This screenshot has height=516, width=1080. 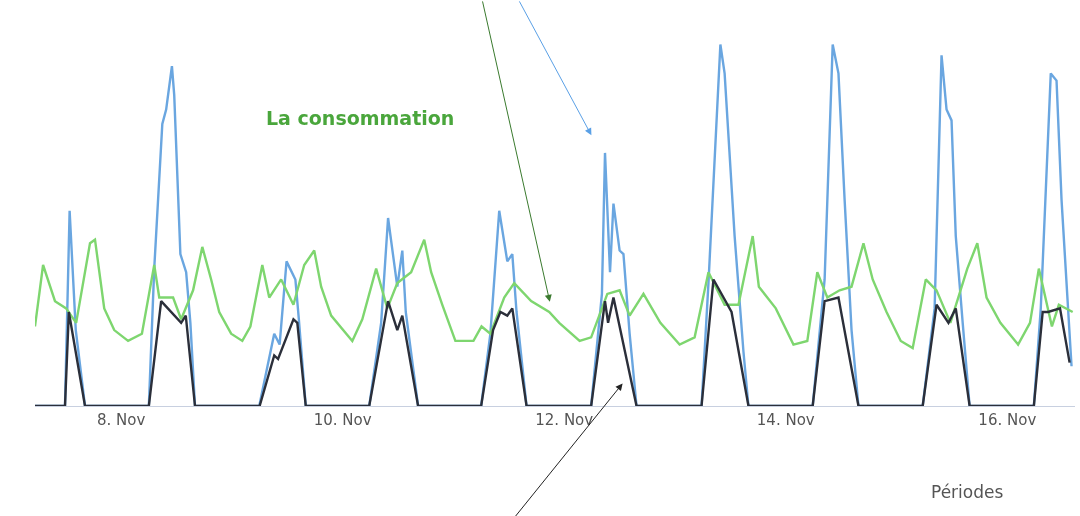 What do you see at coordinates (121, 420) in the screenshot?
I see `x-tick-label: 8. Nov` at bounding box center [121, 420].